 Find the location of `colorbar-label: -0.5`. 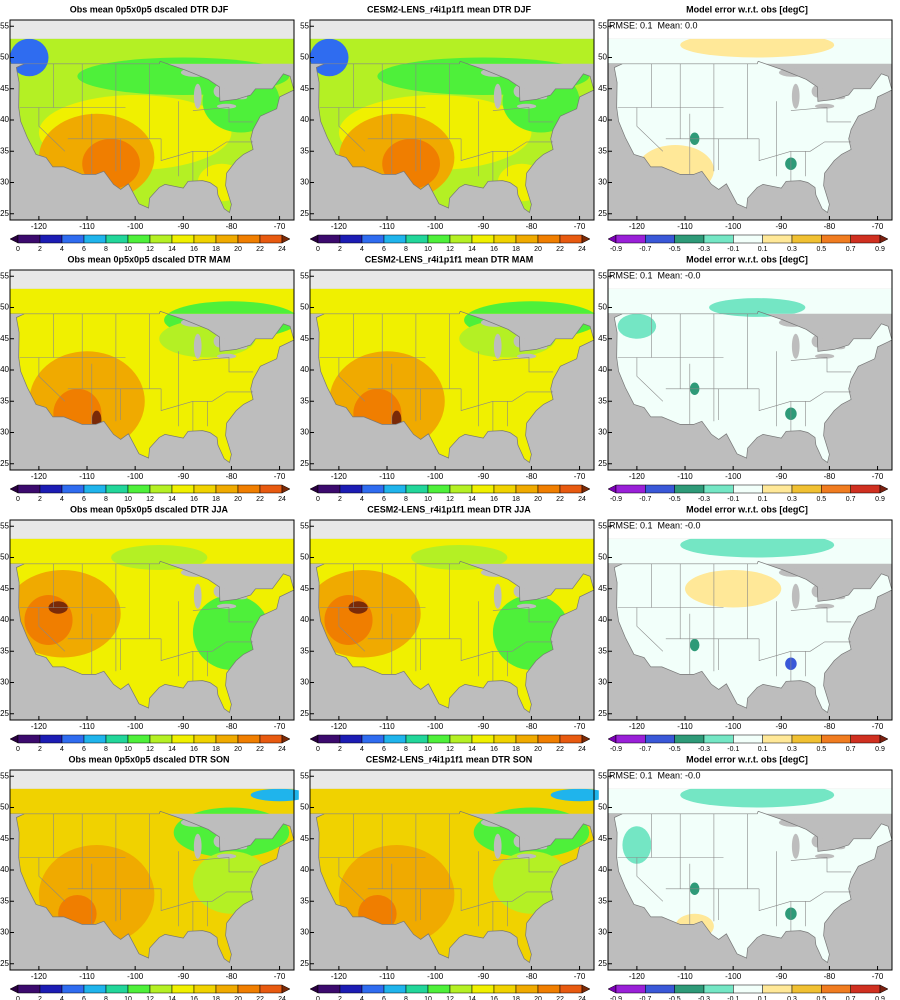

colorbar-label: -0.5 is located at coordinates (675, 249).